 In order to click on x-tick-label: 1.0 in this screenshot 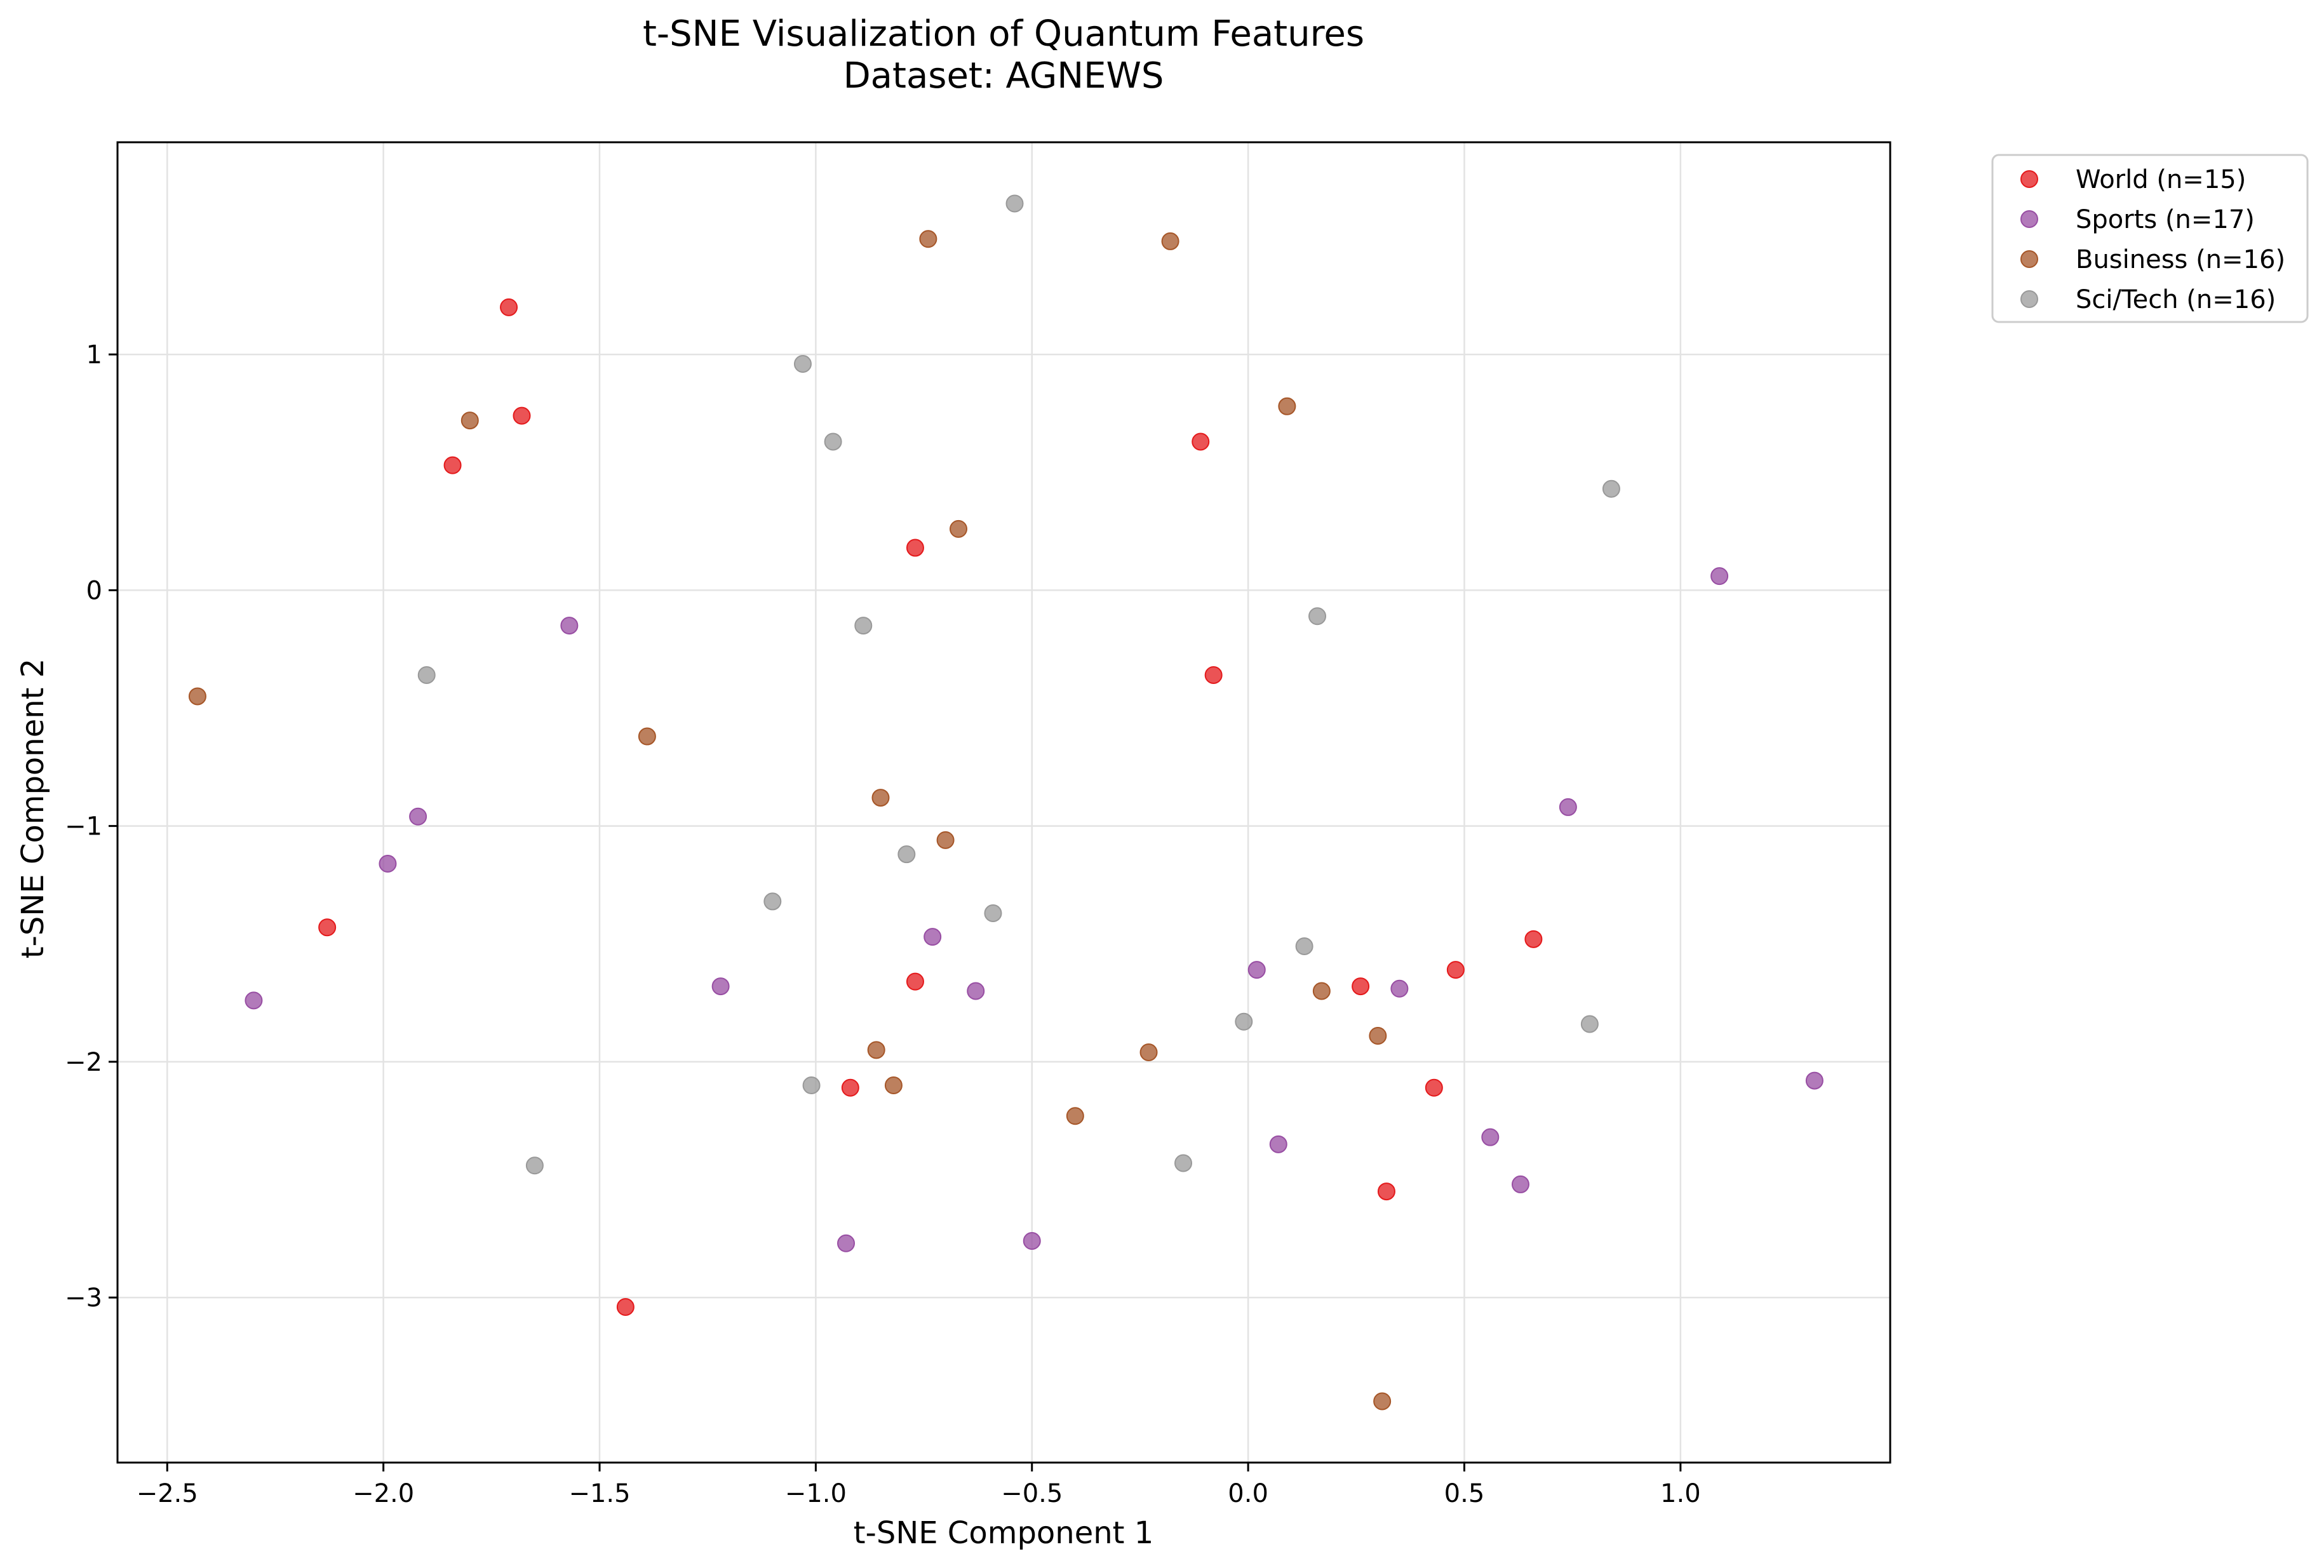, I will do `click(1680, 1493)`.